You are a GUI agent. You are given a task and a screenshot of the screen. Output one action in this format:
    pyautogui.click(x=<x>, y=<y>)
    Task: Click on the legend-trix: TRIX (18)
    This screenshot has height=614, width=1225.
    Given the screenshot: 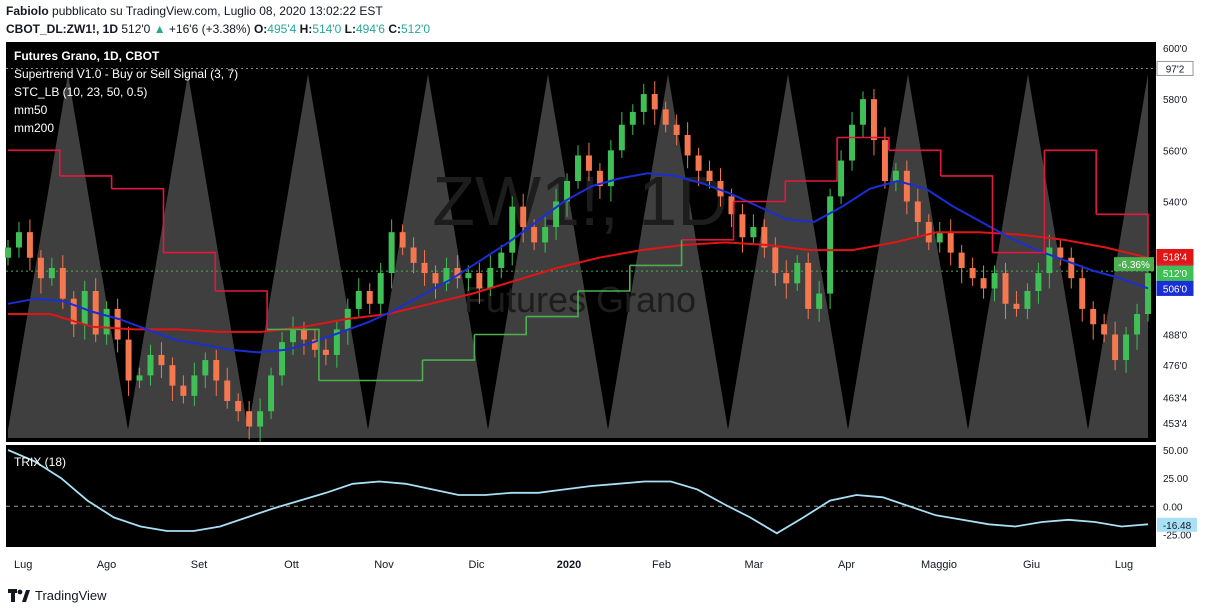 What is the action you would take?
    pyautogui.click(x=40, y=462)
    